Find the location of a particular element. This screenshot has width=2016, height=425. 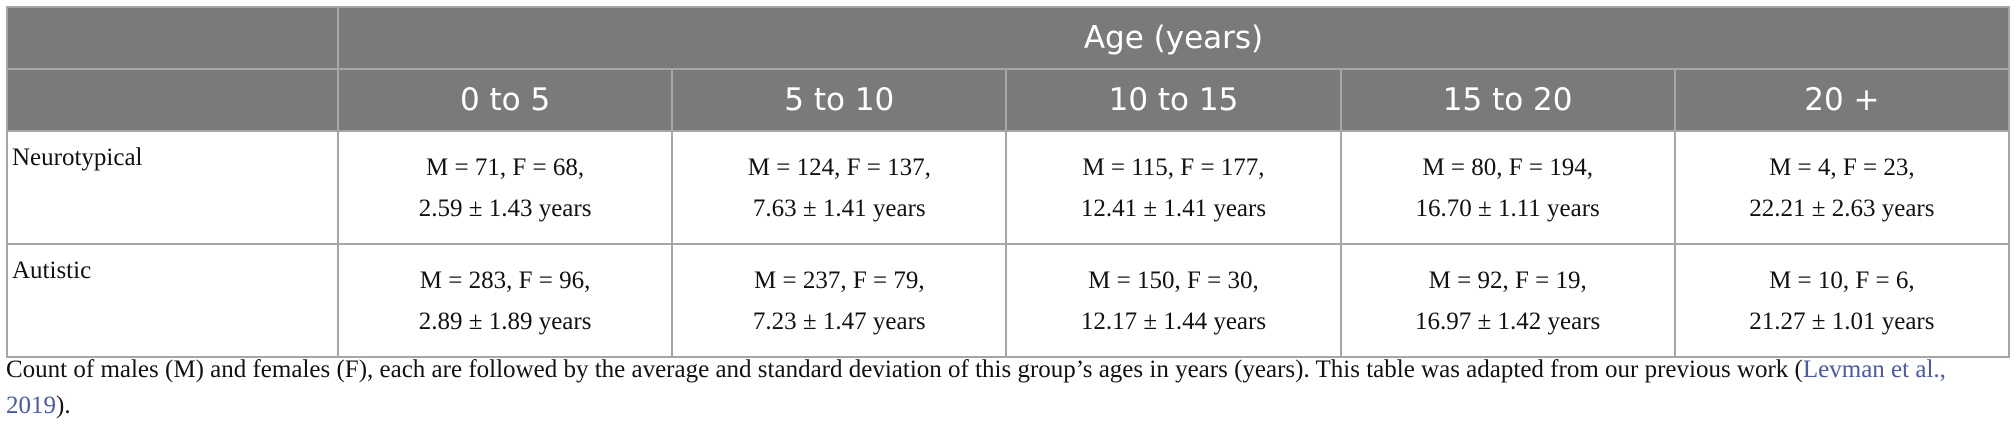

cell-line: 16.70 ± 1.11 years is located at coordinates (1507, 208).